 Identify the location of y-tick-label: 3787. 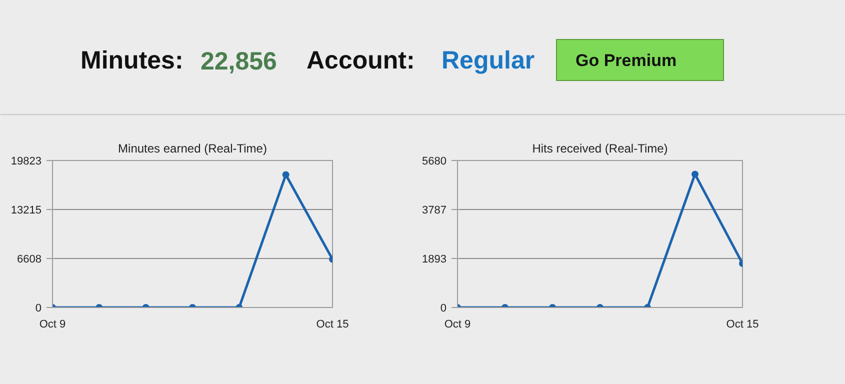
(434, 210).